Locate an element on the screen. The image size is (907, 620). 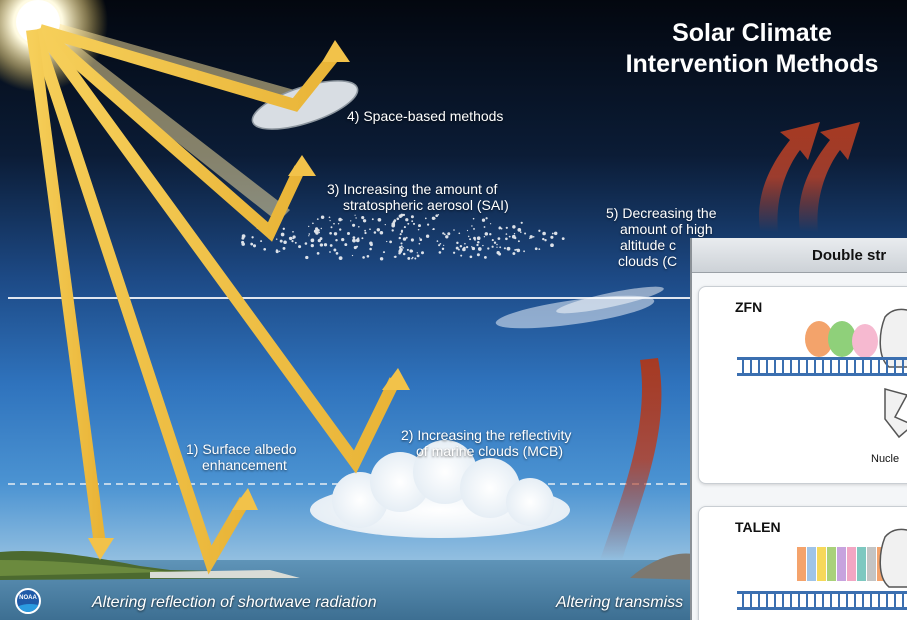
noaa-logo: NOAA is located at coordinates (28, 601).